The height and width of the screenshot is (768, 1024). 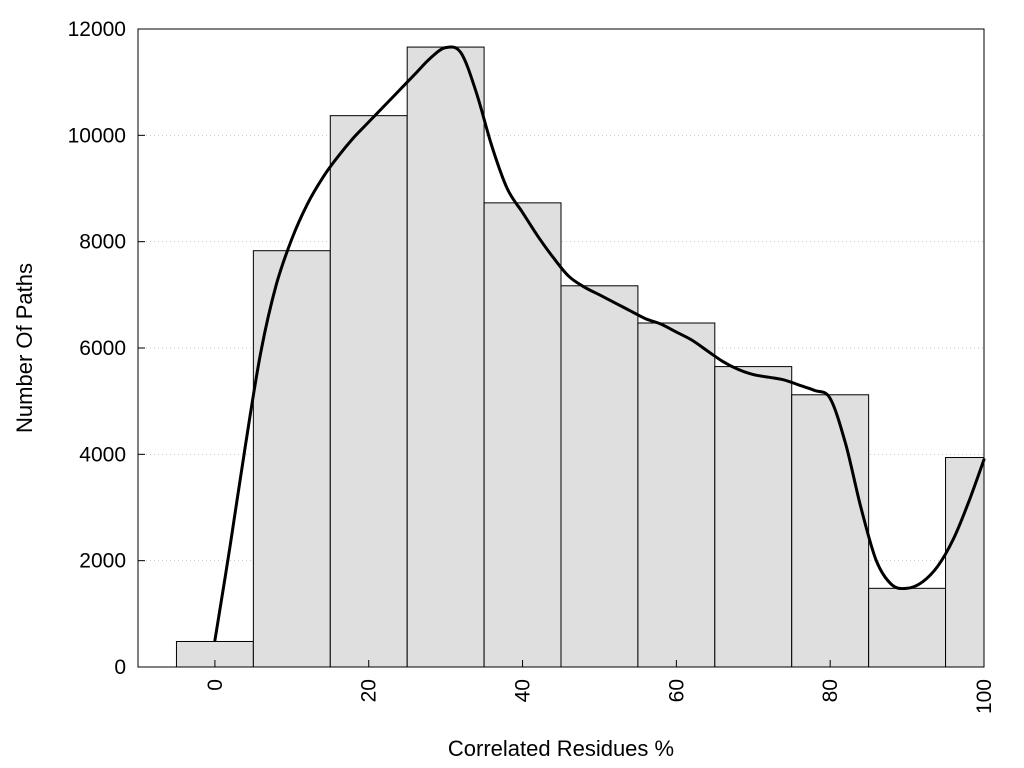 I want to click on y-tick-label: 0, so click(x=120, y=667).